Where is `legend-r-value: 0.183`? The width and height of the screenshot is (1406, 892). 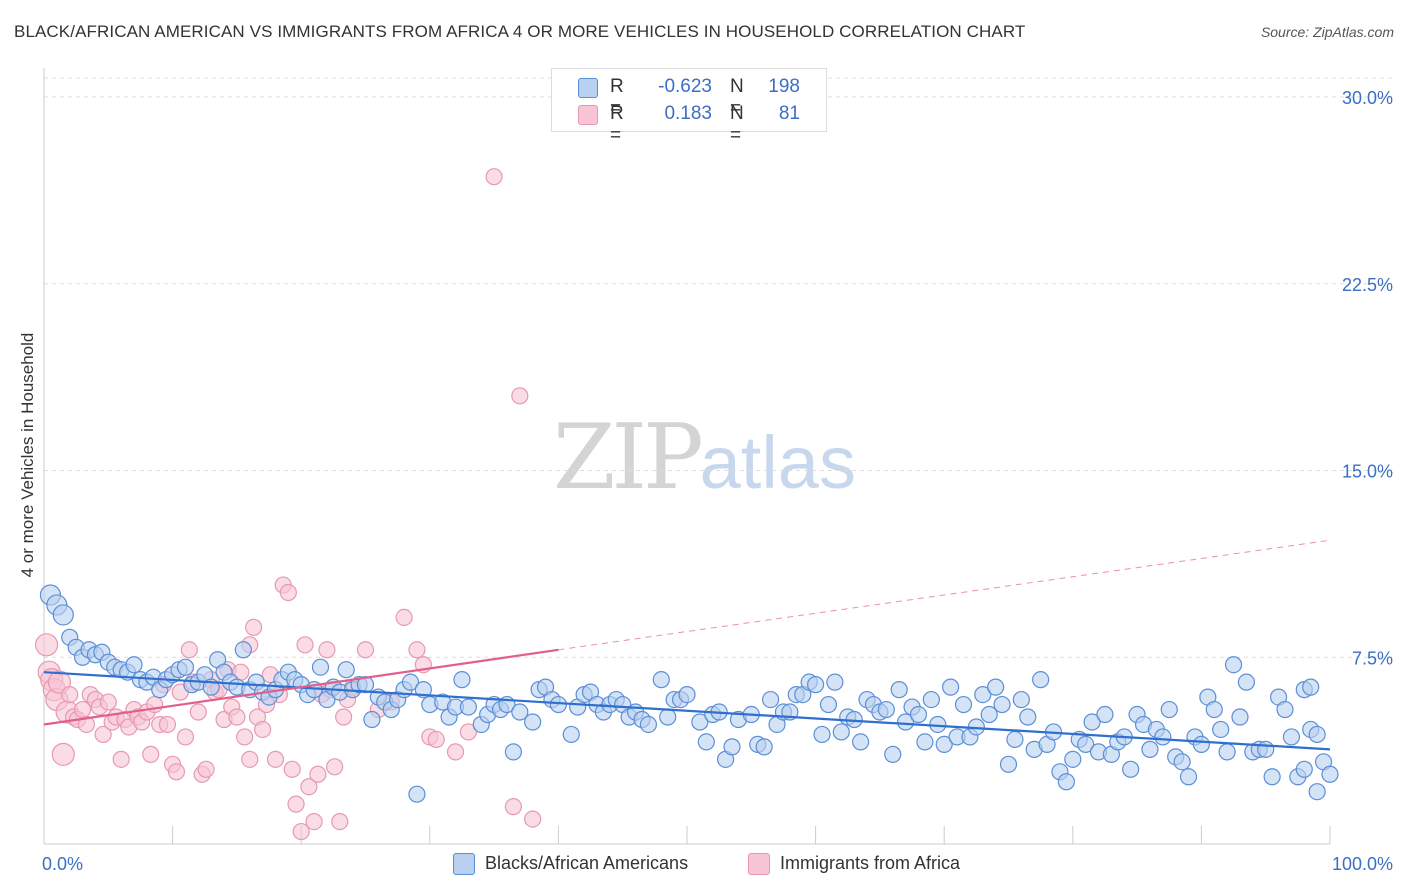 legend-r-value: 0.183 is located at coordinates (688, 113).